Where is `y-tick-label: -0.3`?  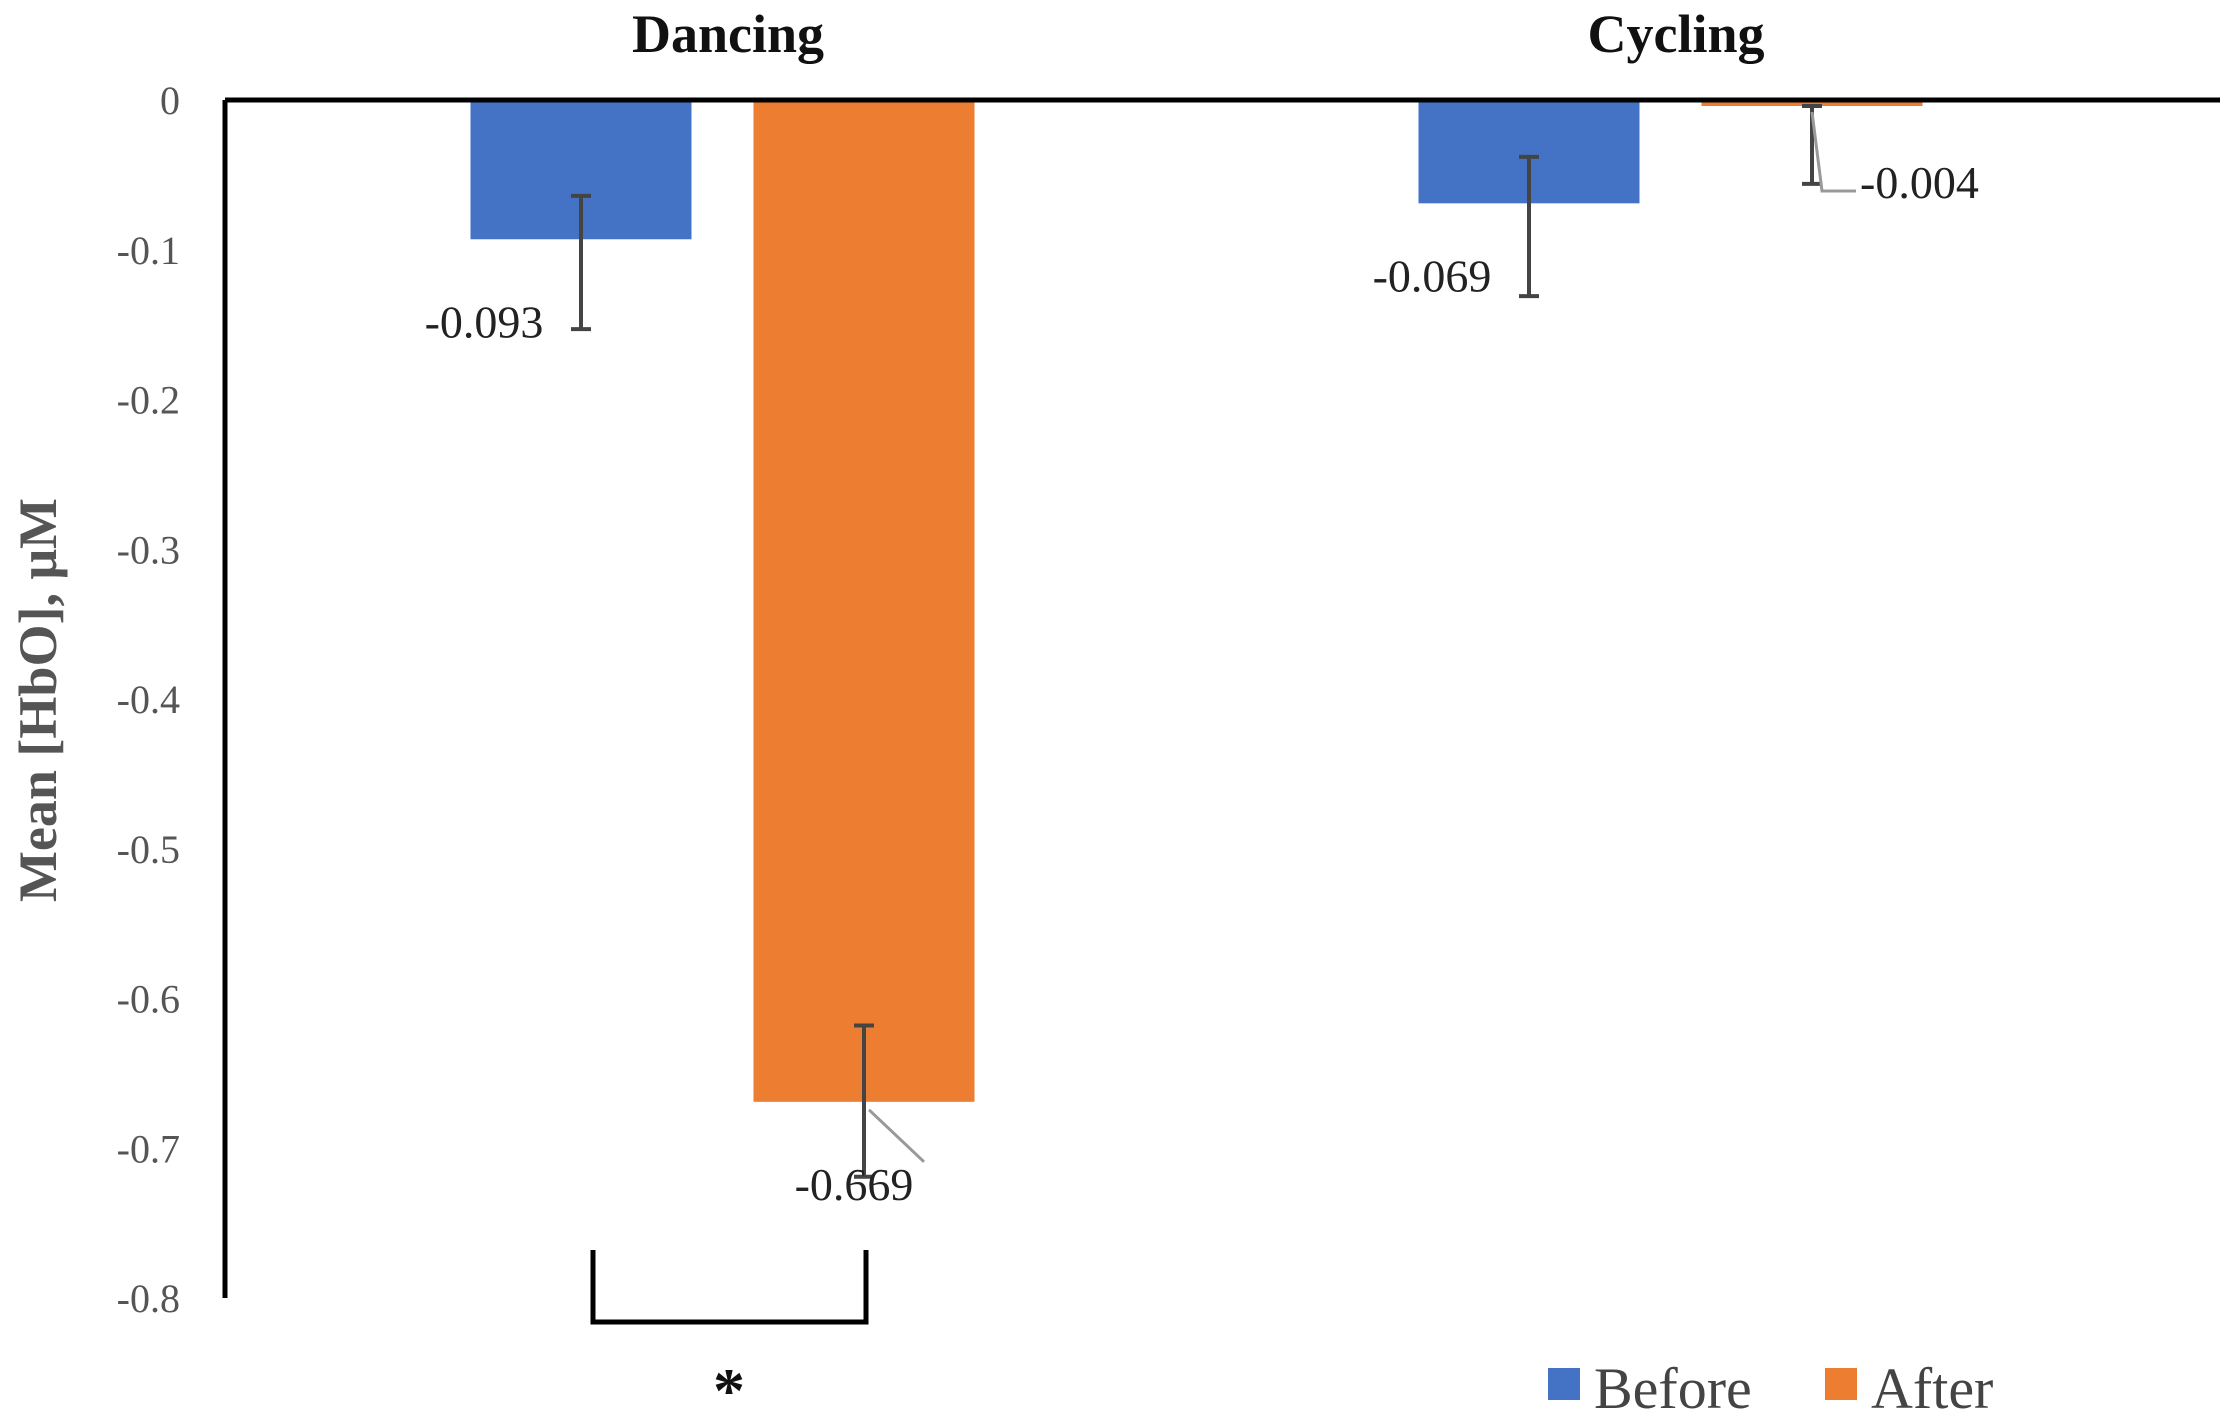
y-tick-label: -0.3 is located at coordinates (148, 549).